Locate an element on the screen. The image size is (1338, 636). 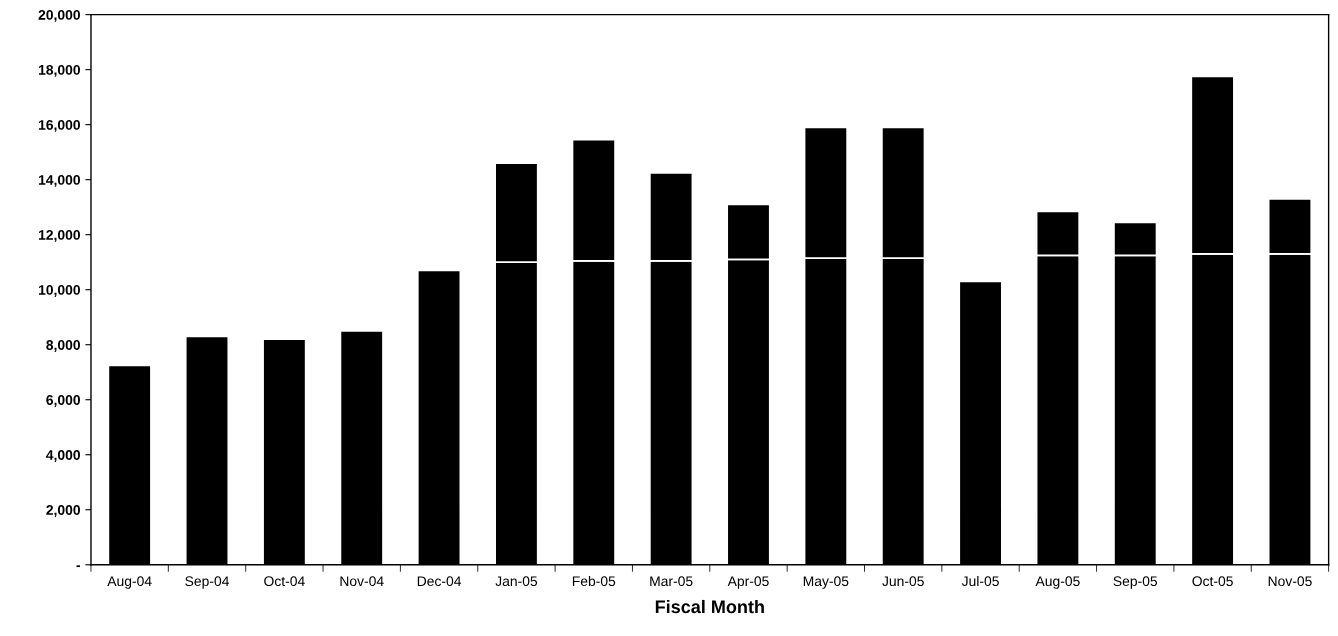
y-tick-label: 20,000 is located at coordinates (59, 15).